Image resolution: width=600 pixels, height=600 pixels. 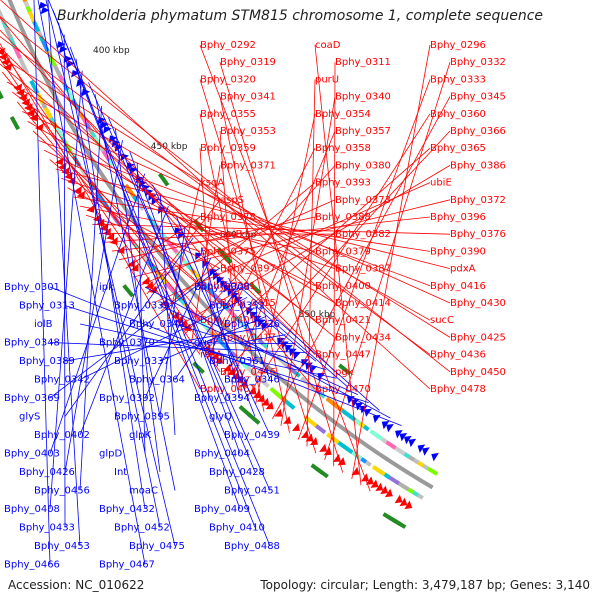 What do you see at coordinates (228, 251) in the screenshot?
I see `forward-gene-label: Bphy_0375` at bounding box center [228, 251].